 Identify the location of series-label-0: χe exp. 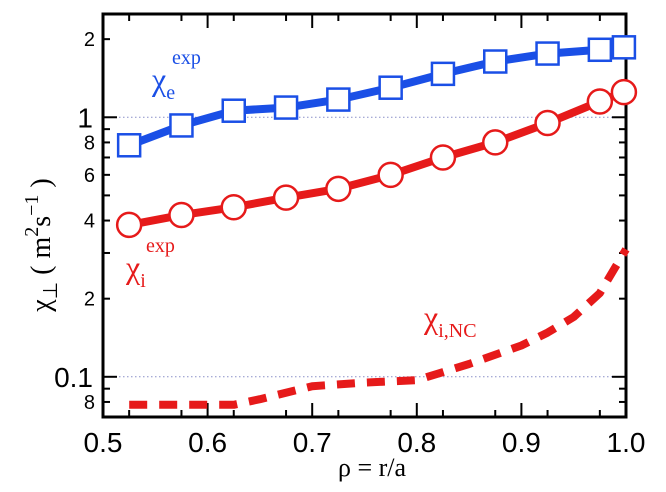
(176, 75).